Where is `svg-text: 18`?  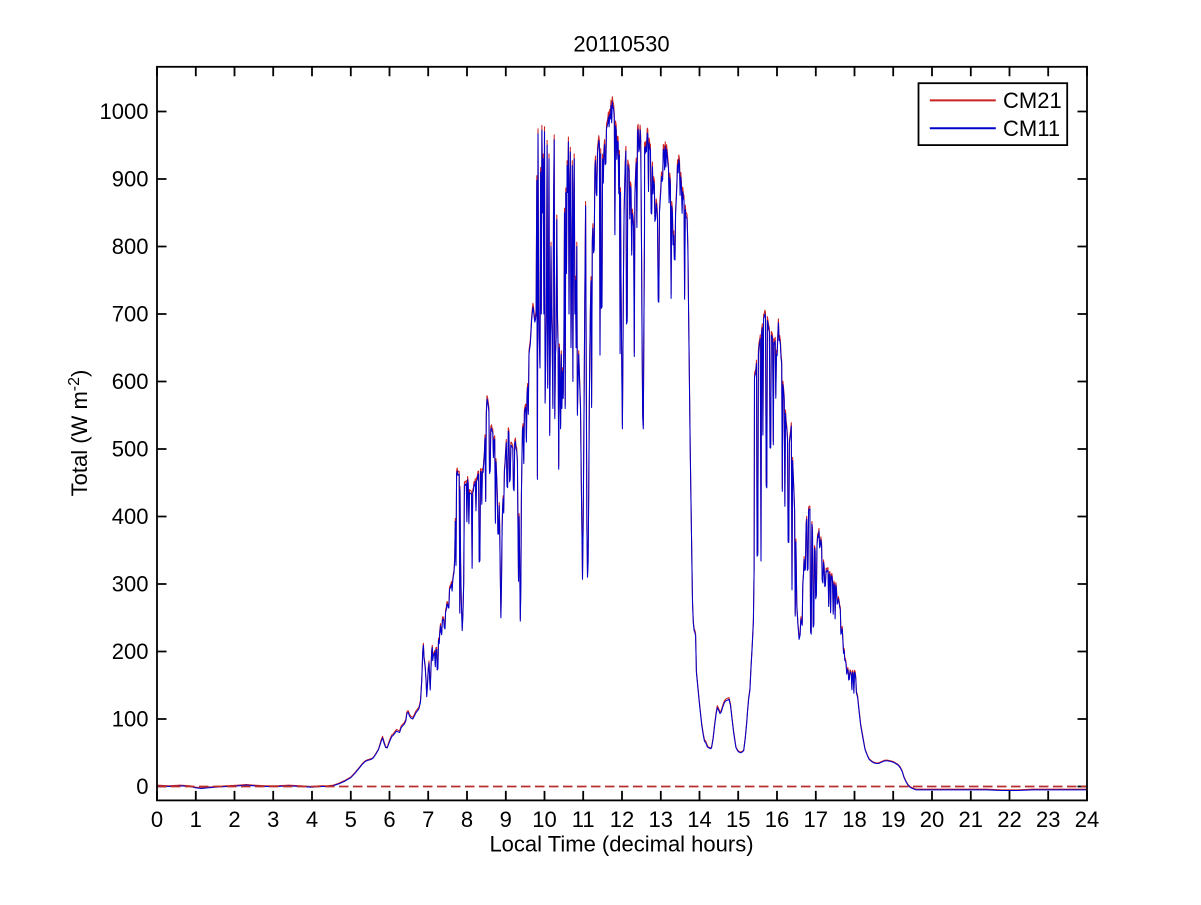 svg-text: 18 is located at coordinates (854, 819).